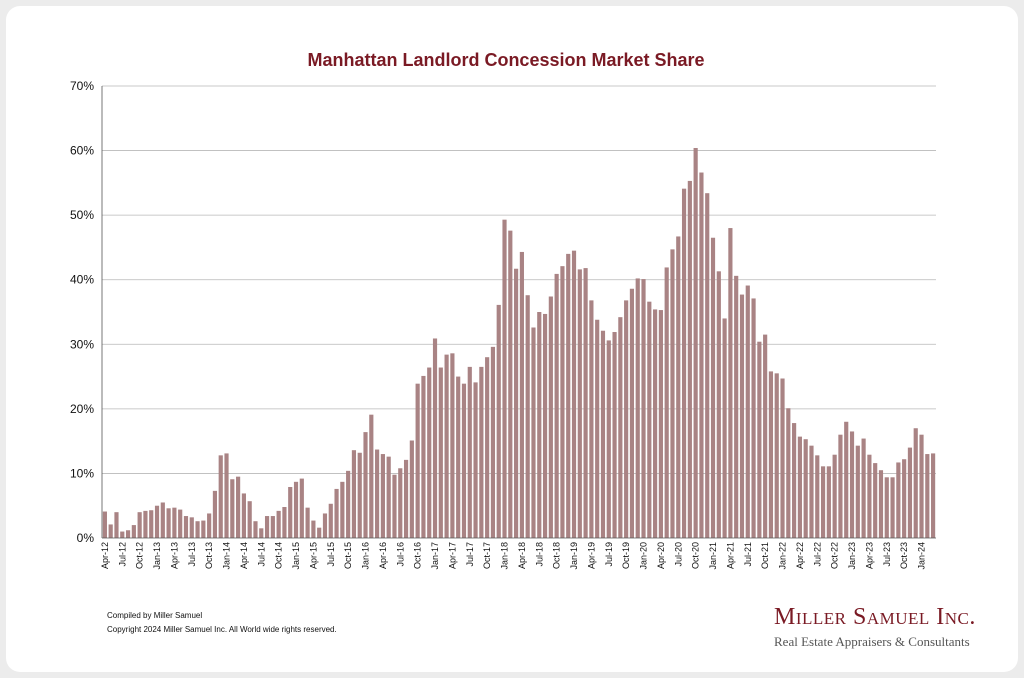 The height and width of the screenshot is (678, 1024). I want to click on x-tick-label: Apr-14, so click(244, 555).